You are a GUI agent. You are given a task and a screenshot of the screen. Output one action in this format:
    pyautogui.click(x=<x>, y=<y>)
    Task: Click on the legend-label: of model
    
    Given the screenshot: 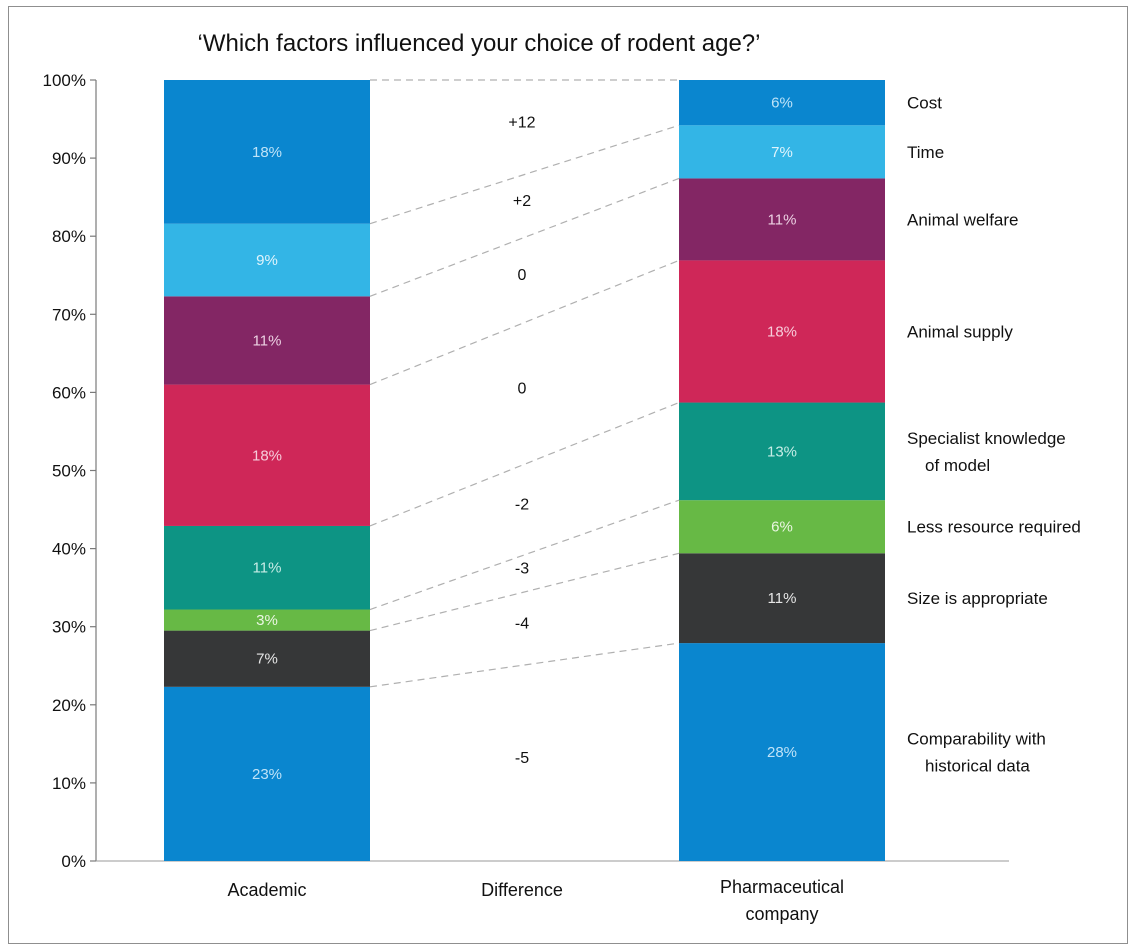 What is the action you would take?
    pyautogui.click(x=957, y=465)
    